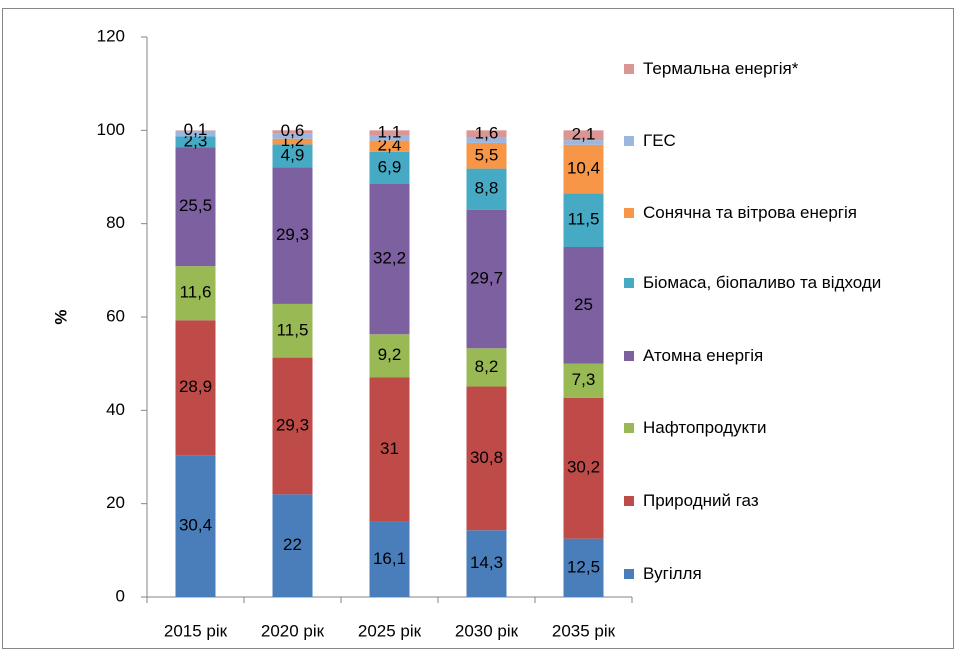  Describe the element at coordinates (120, 595) in the screenshot. I see `y-tick-label: 0` at that location.